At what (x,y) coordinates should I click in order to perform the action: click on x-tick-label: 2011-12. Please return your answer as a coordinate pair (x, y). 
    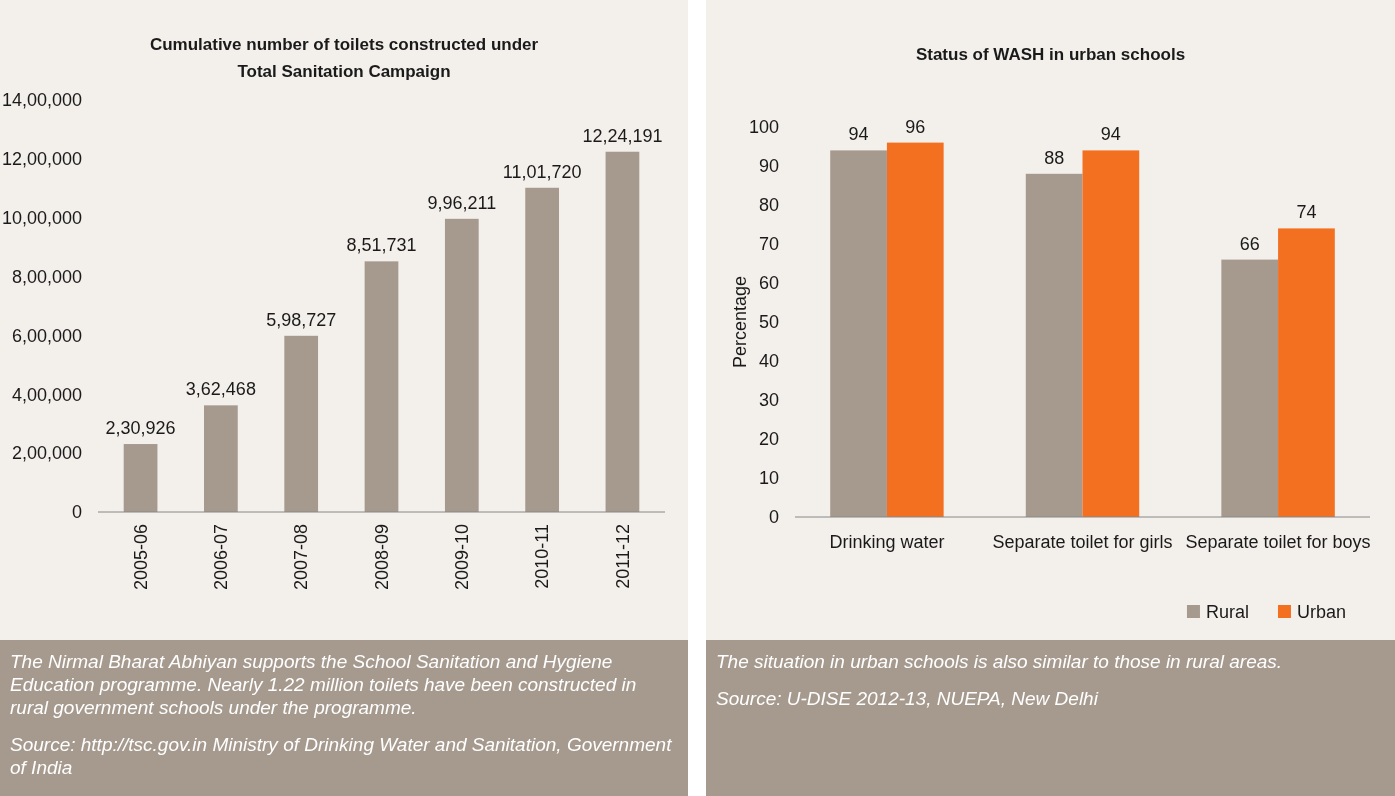
    Looking at the image, I should click on (622, 556).